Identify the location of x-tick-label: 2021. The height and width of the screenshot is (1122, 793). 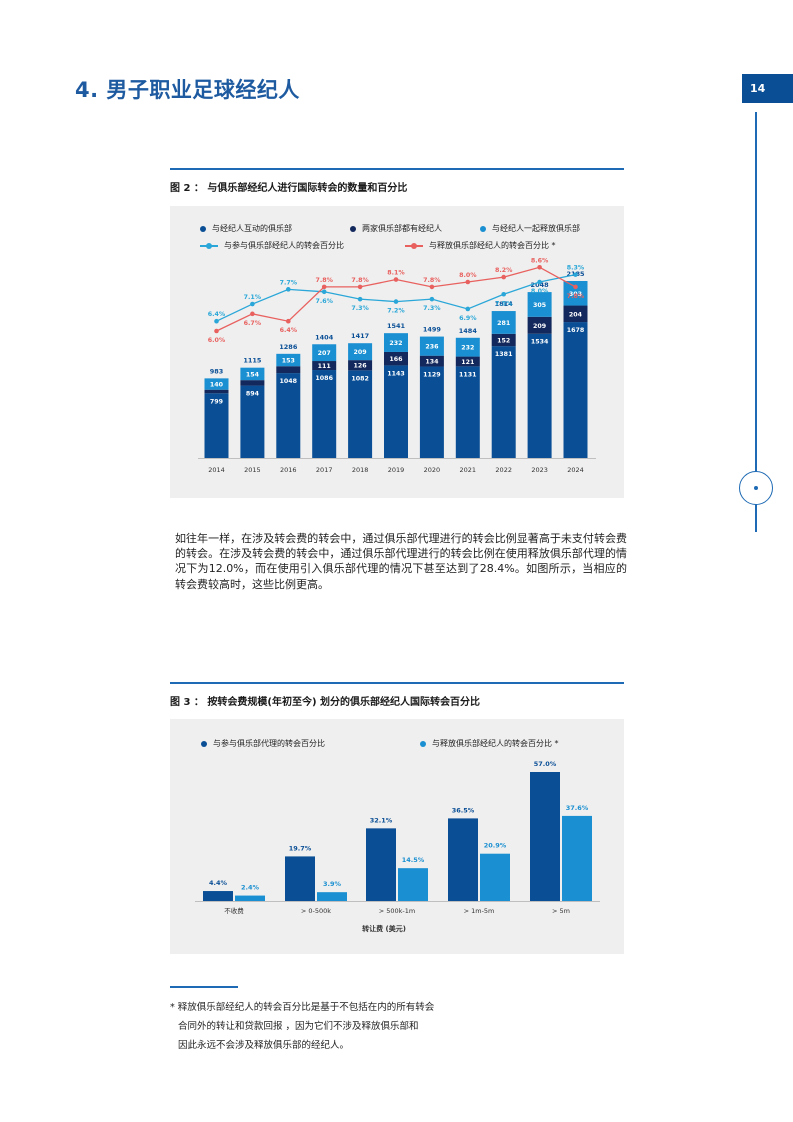
(468, 470).